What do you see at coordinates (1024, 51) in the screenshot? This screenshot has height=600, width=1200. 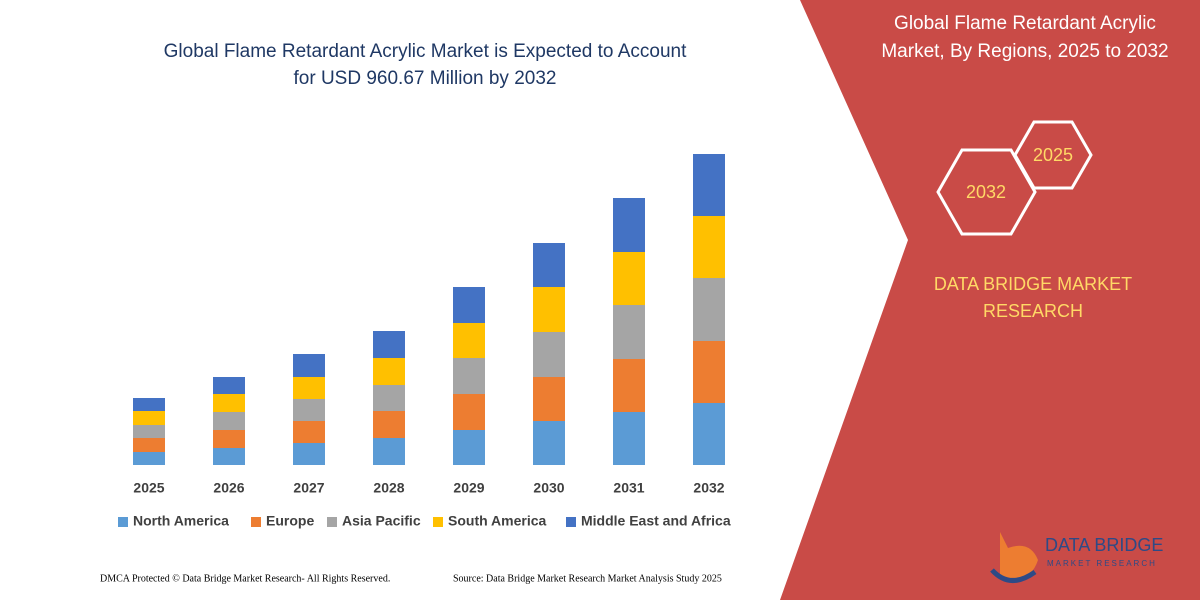 I see `panel-title: Market, By Regions, 2025 to 2032` at bounding box center [1024, 51].